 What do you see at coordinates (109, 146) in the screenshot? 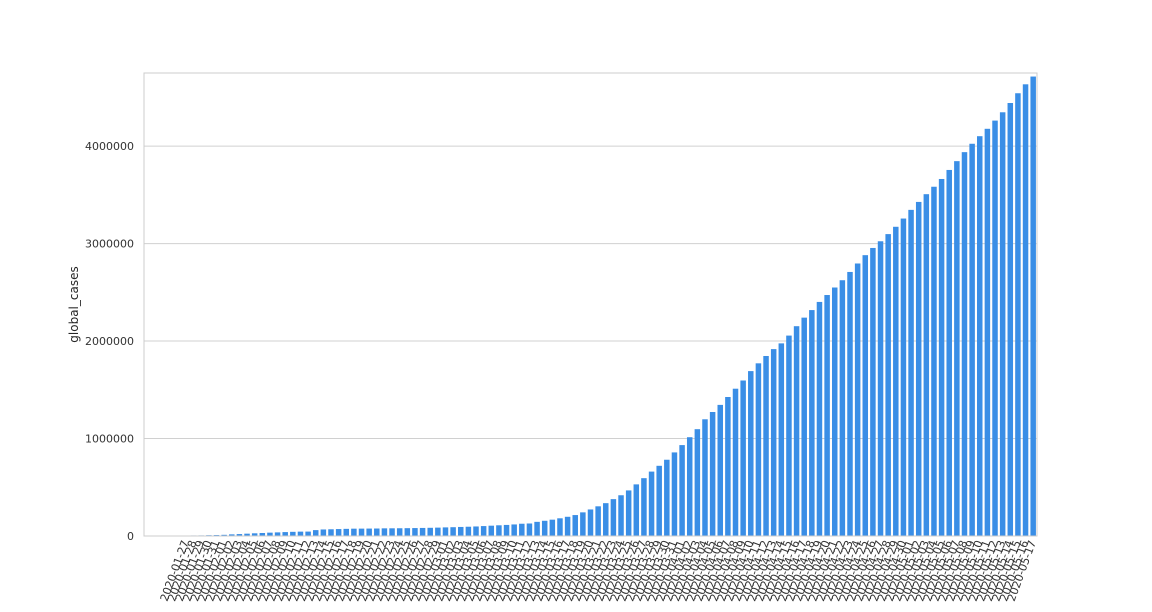
I see `y-tick-label: 4000000` at bounding box center [109, 146].